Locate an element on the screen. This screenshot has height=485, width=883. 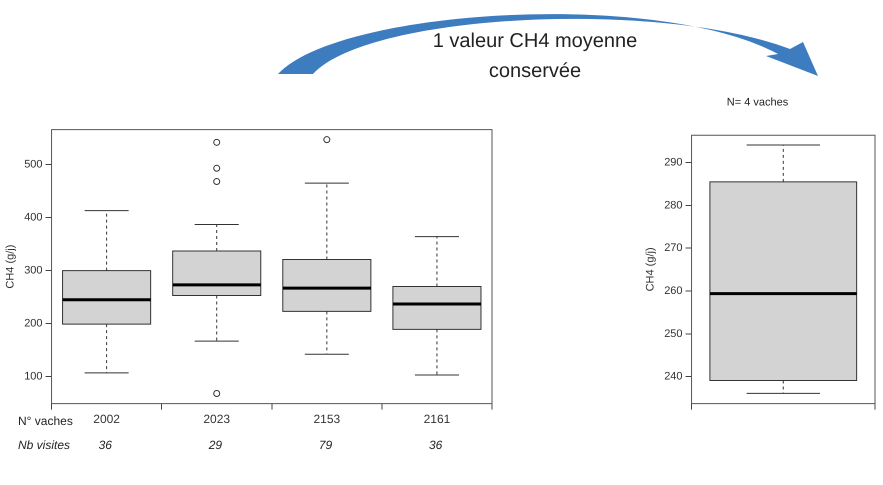
x-axis-title: N° vaches is located at coordinates (45, 421).